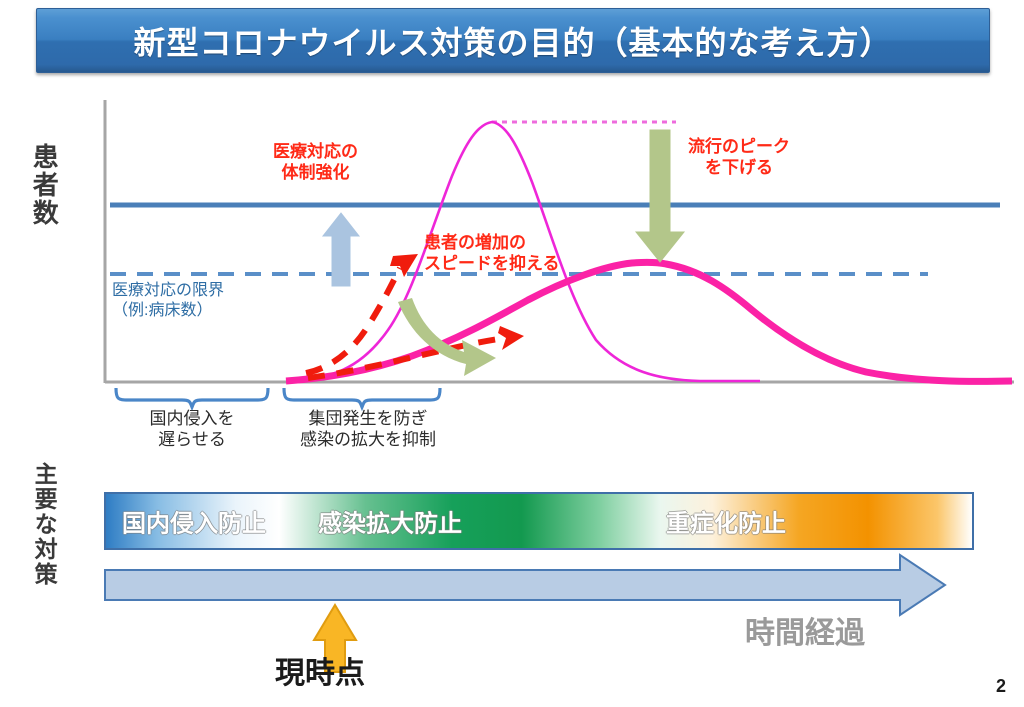  What do you see at coordinates (525, 585) in the screenshot?
I see `time-progress-arrow` at bounding box center [525, 585].